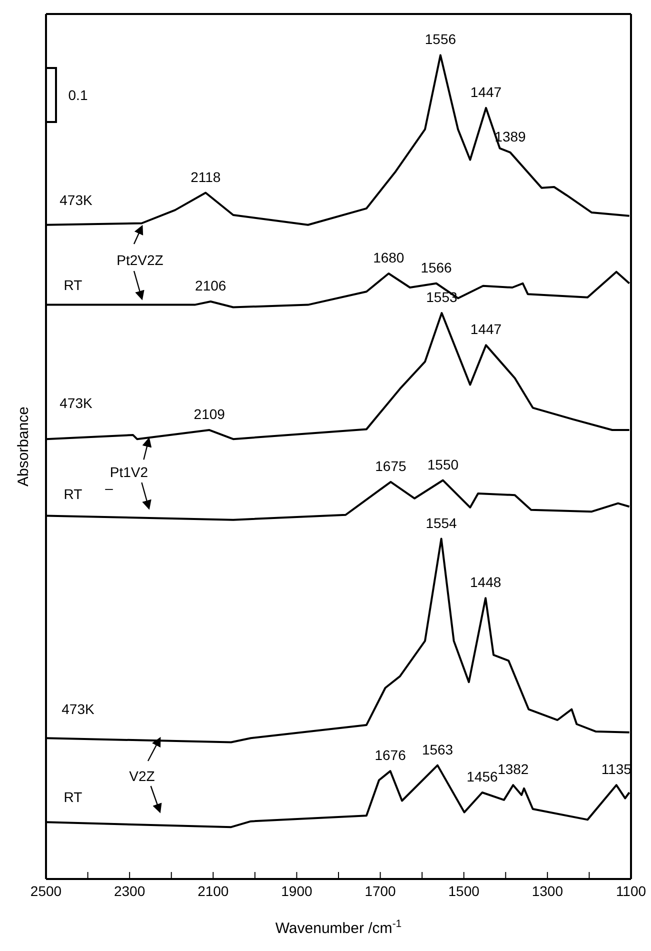 This screenshot has width=651, height=951. I want to click on x-axis-title: Wavenumber /cm$^{-1}$, so click(338, 927).